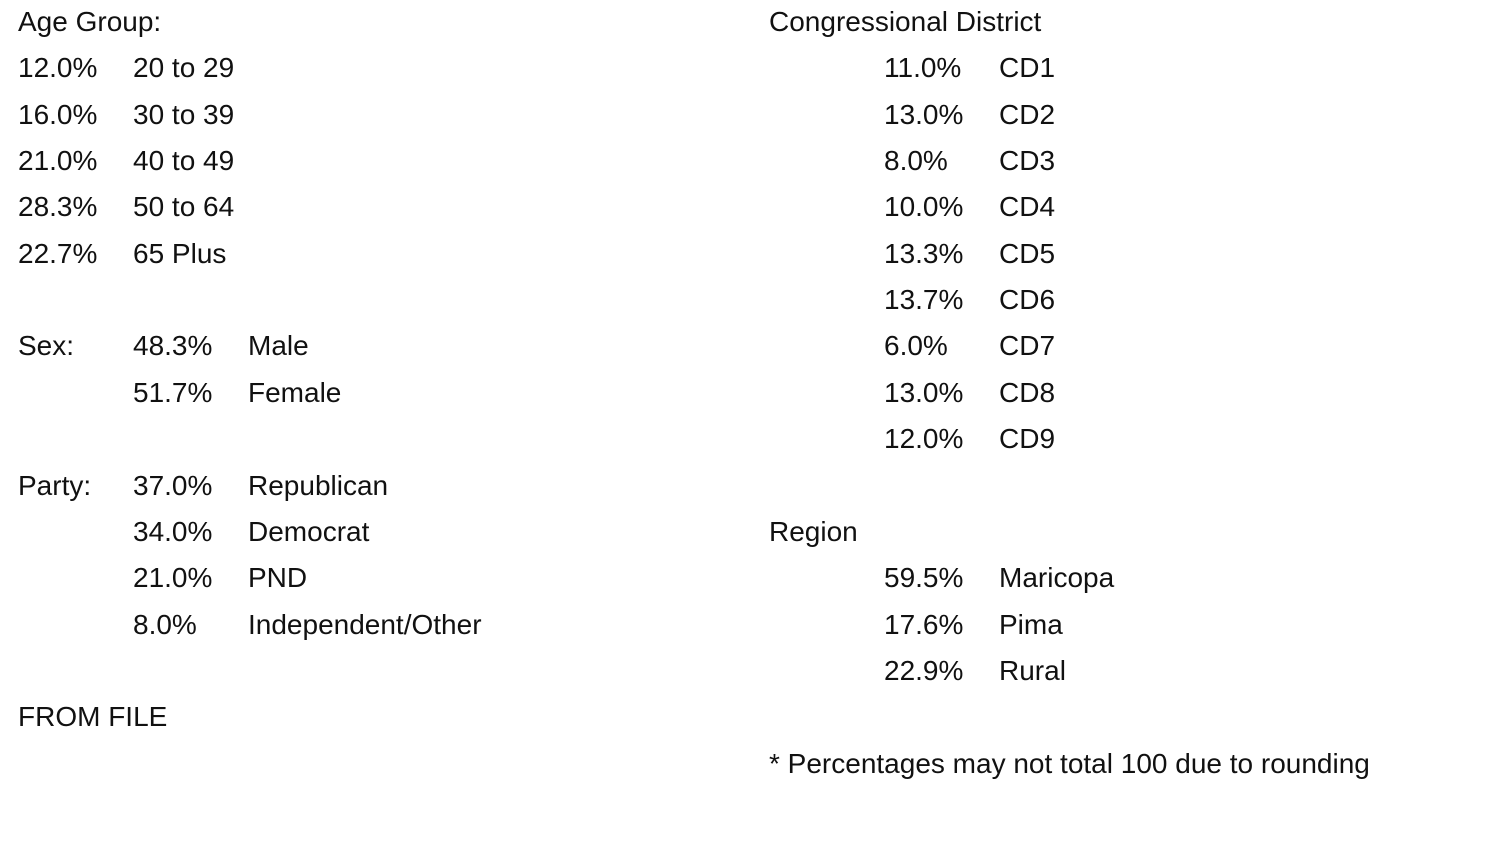 The image size is (1500, 860). What do you see at coordinates (318, 485) in the screenshot?
I see `row-label: Republican` at bounding box center [318, 485].